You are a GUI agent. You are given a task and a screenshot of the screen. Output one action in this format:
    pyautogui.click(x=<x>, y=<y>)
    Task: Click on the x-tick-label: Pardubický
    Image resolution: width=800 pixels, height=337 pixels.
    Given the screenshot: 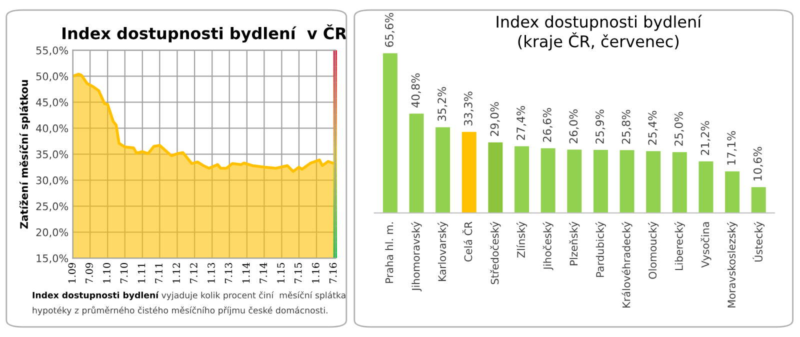 What is the action you would take?
    pyautogui.click(x=600, y=249)
    